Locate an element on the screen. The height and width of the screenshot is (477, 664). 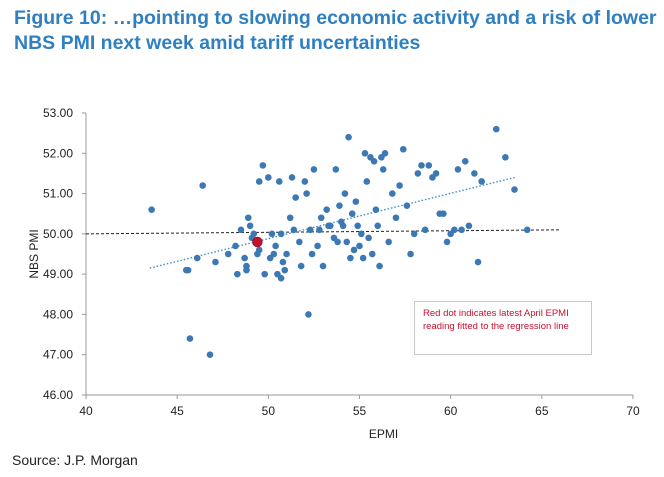
source-note: Source: J.P. Morgan is located at coordinates (75, 460).